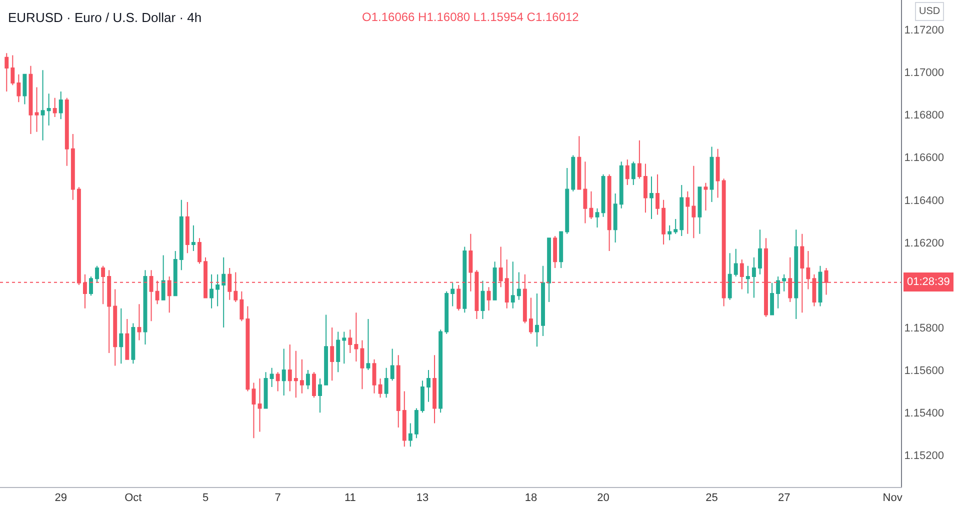 The image size is (964, 516). Describe the element at coordinates (603, 498) in the screenshot. I see `x-tick-label: 20` at that location.